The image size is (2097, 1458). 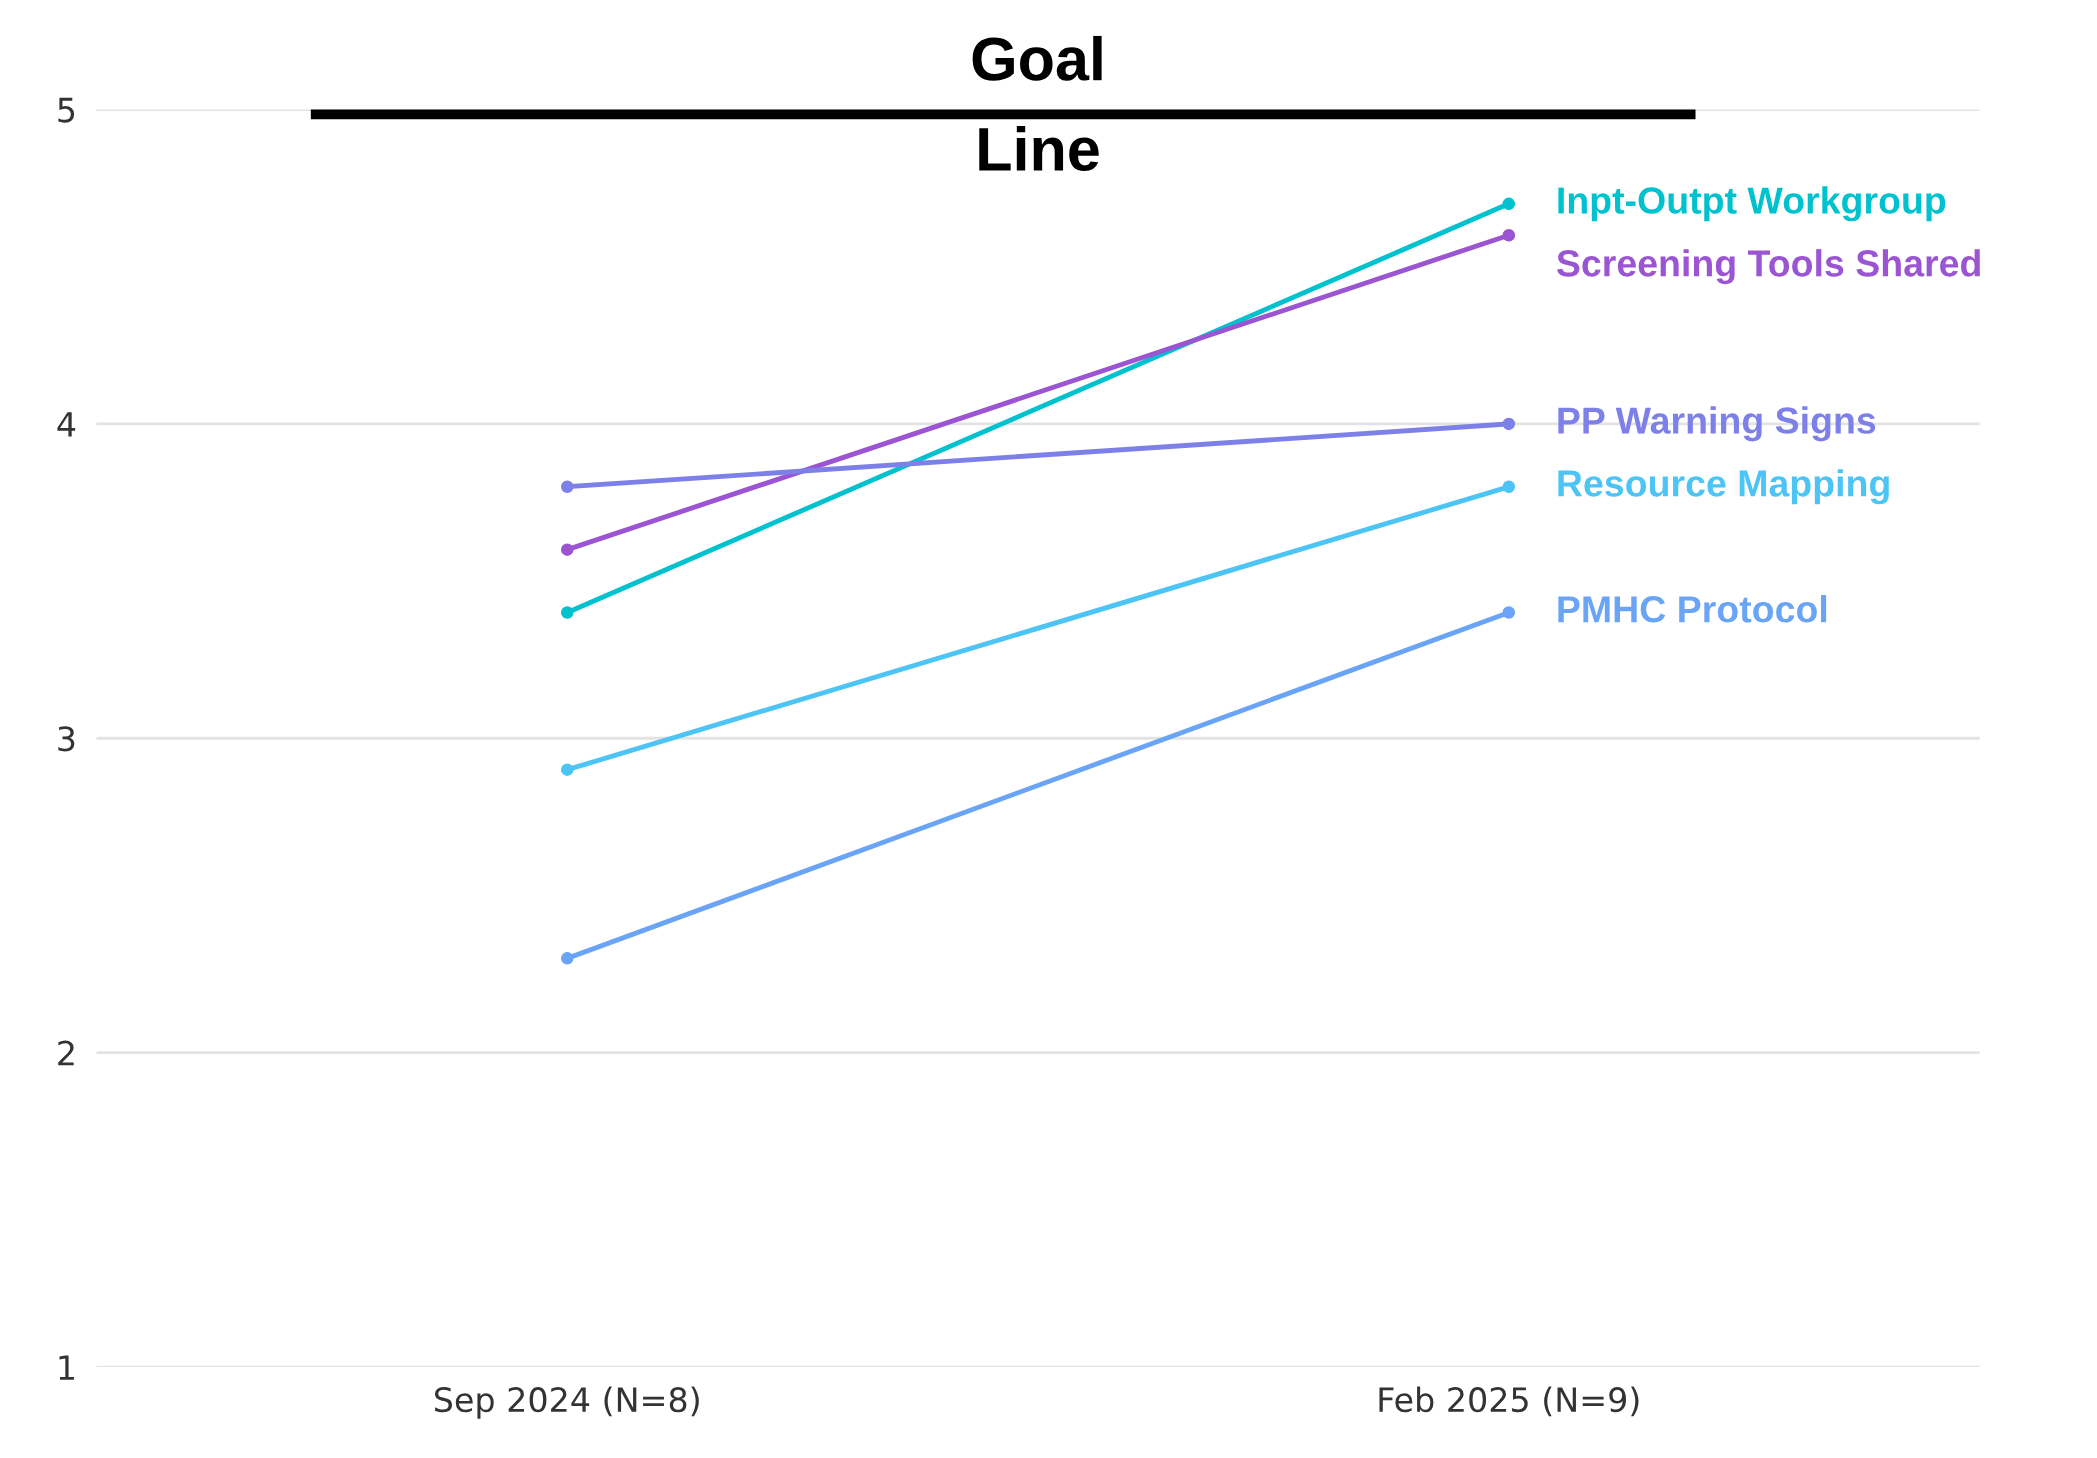 What do you see at coordinates (1768, 267) in the screenshot?
I see `series-label: Screening Tools Shared` at bounding box center [1768, 267].